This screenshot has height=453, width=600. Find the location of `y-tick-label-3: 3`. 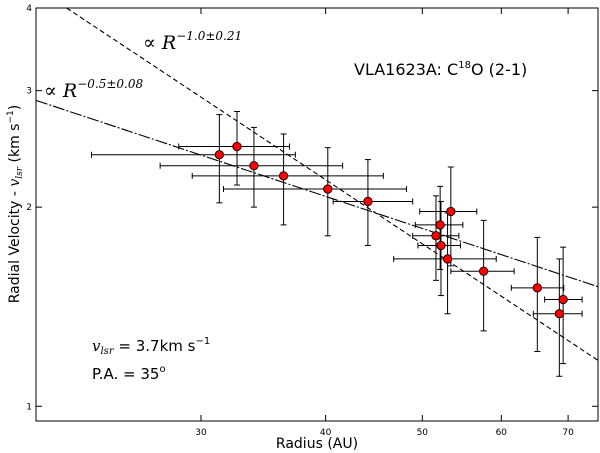

y-tick-label-3: 3 is located at coordinates (29, 92).